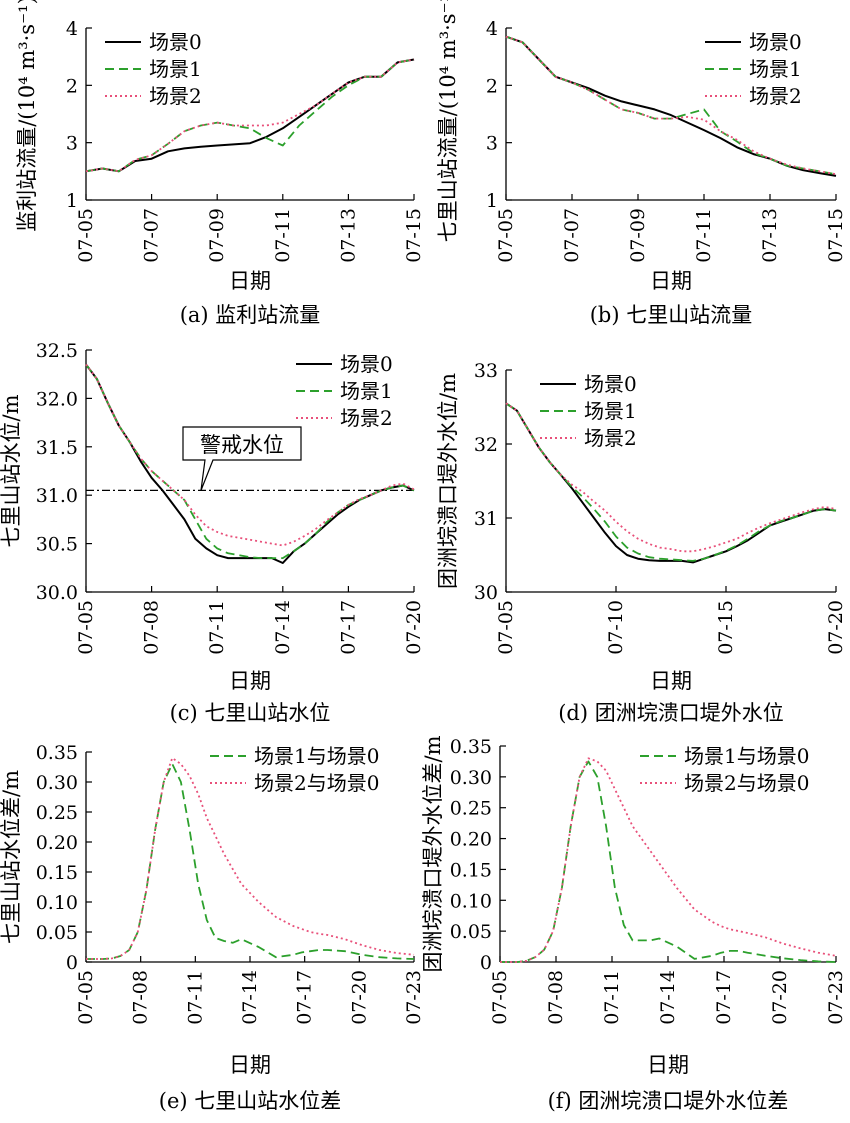  Describe the element at coordinates (492, 86) in the screenshot. I see `y-tick-label: 2` at that location.